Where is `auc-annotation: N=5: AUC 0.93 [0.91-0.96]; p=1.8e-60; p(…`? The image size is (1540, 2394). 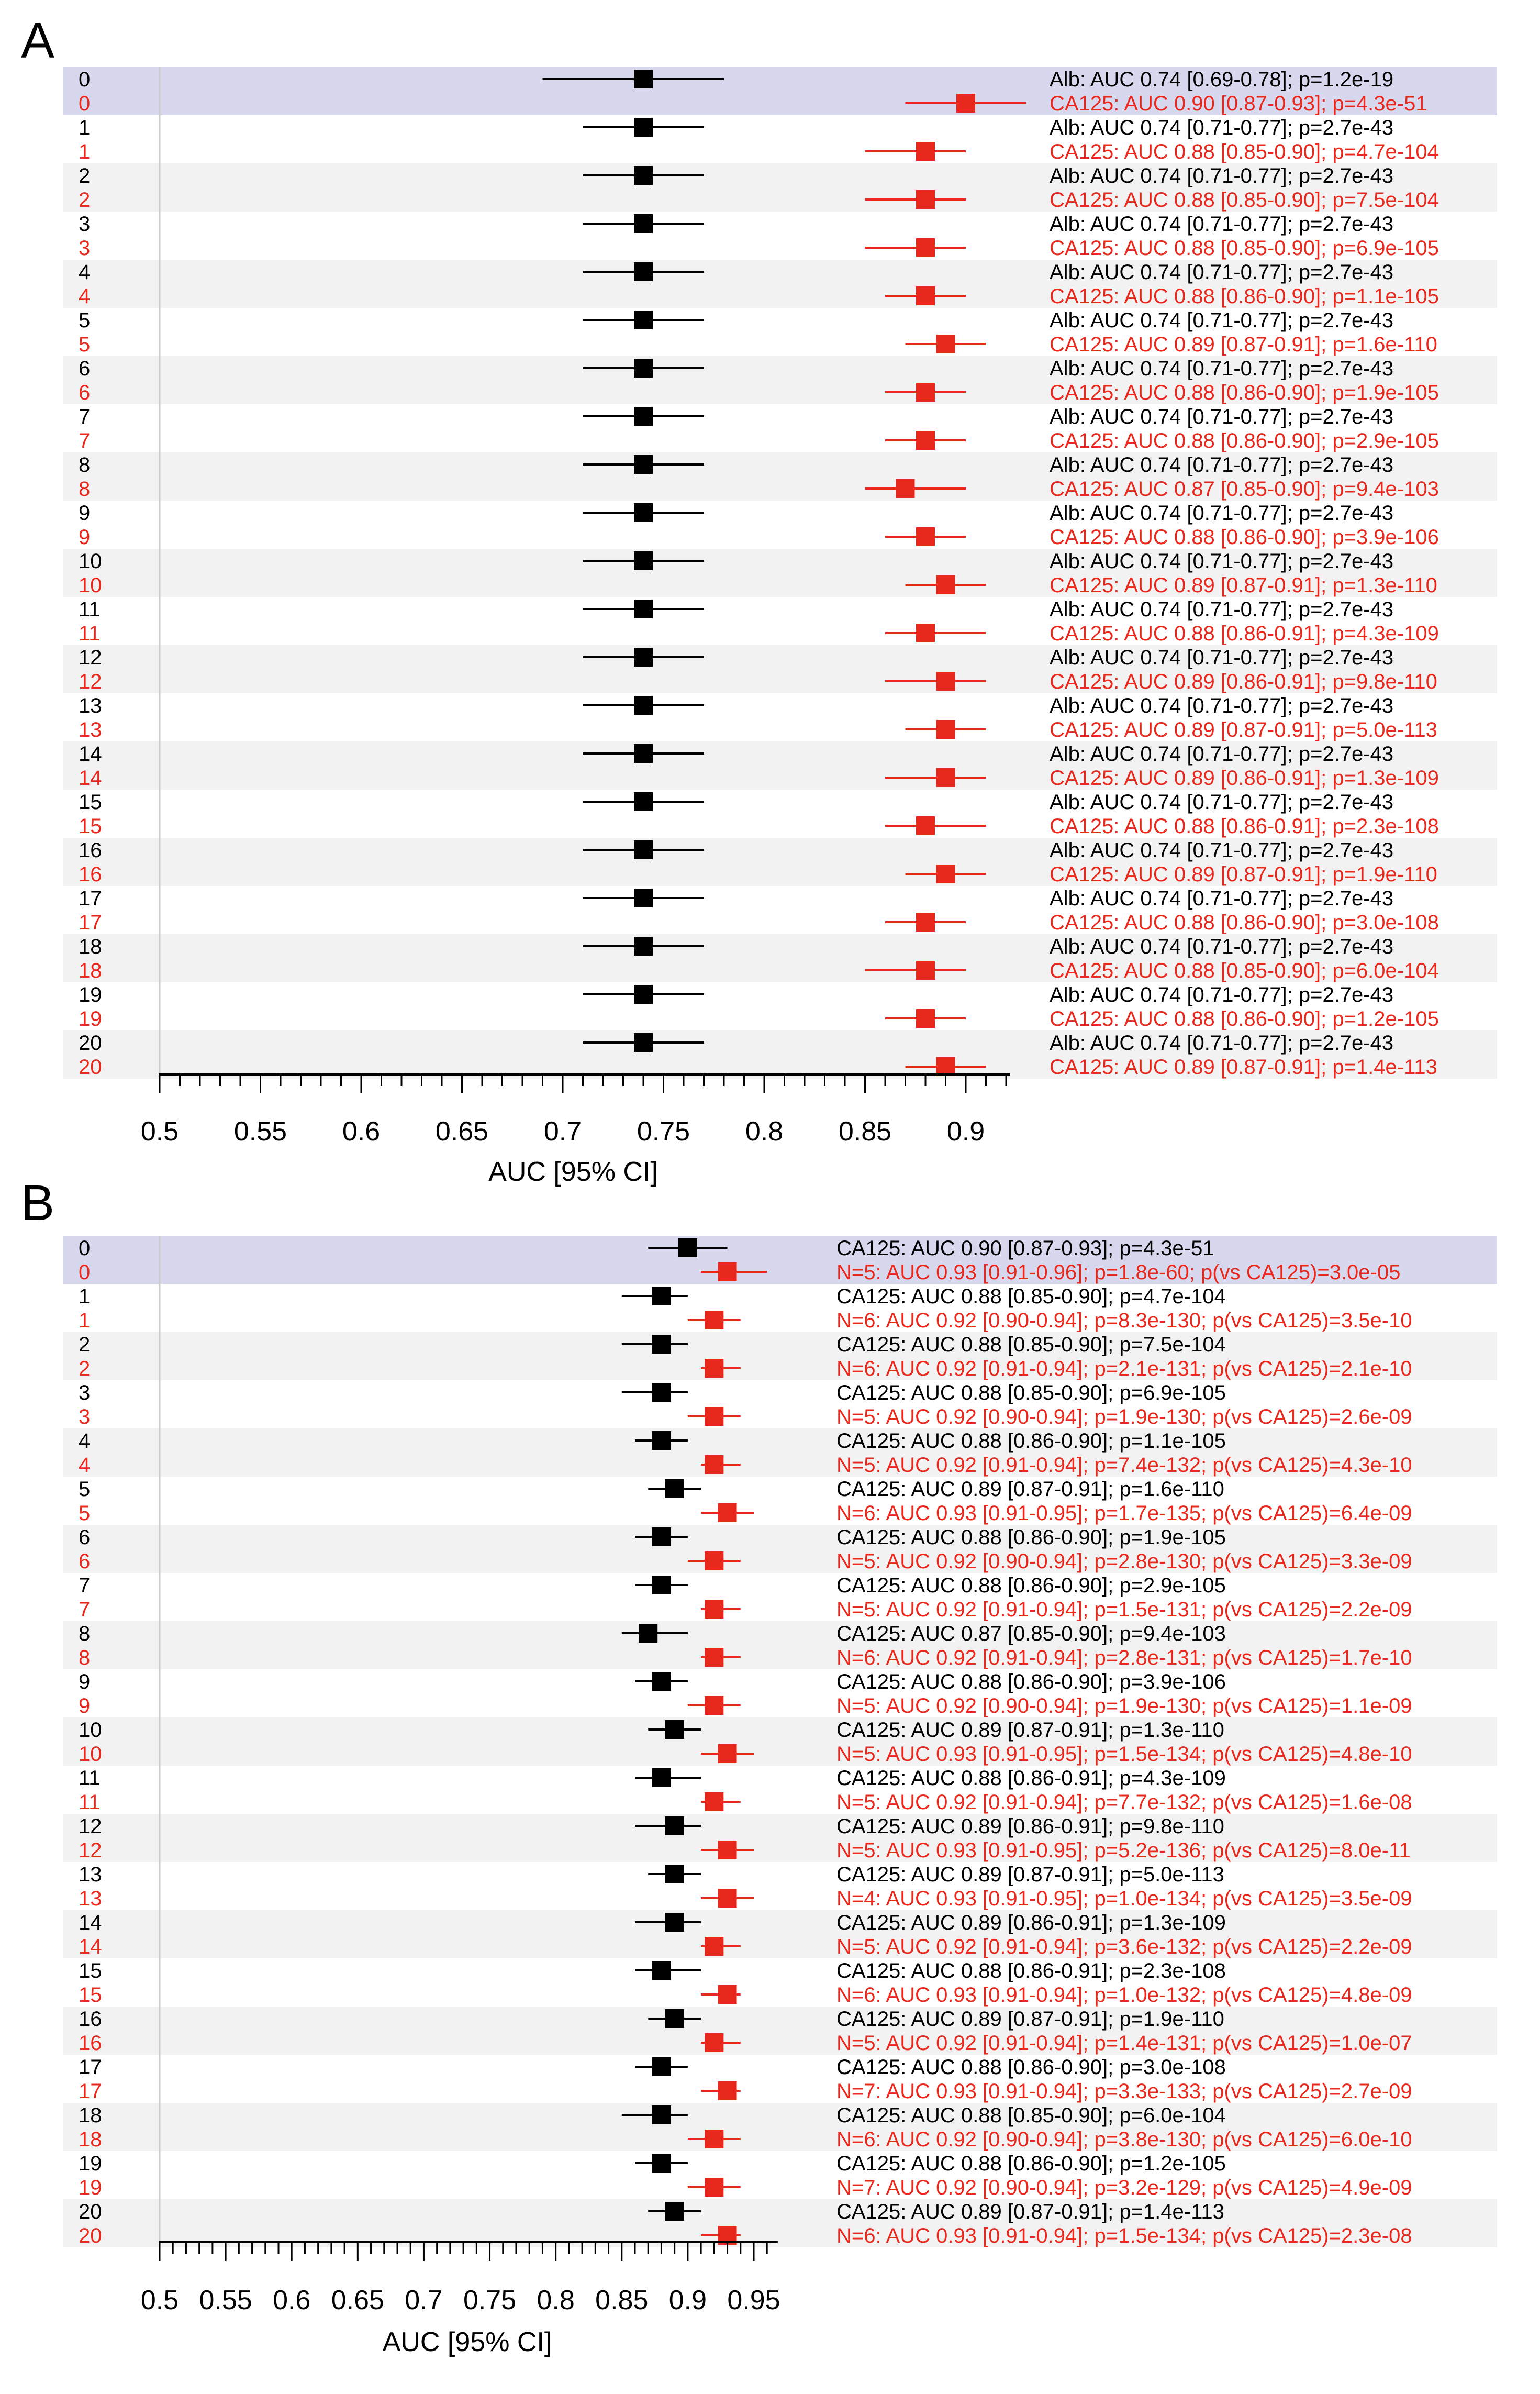
auc-annotation: N=5: AUC 0.93 [0.91-0.96]; p=1.8e-60; p(… is located at coordinates (1118, 1272).